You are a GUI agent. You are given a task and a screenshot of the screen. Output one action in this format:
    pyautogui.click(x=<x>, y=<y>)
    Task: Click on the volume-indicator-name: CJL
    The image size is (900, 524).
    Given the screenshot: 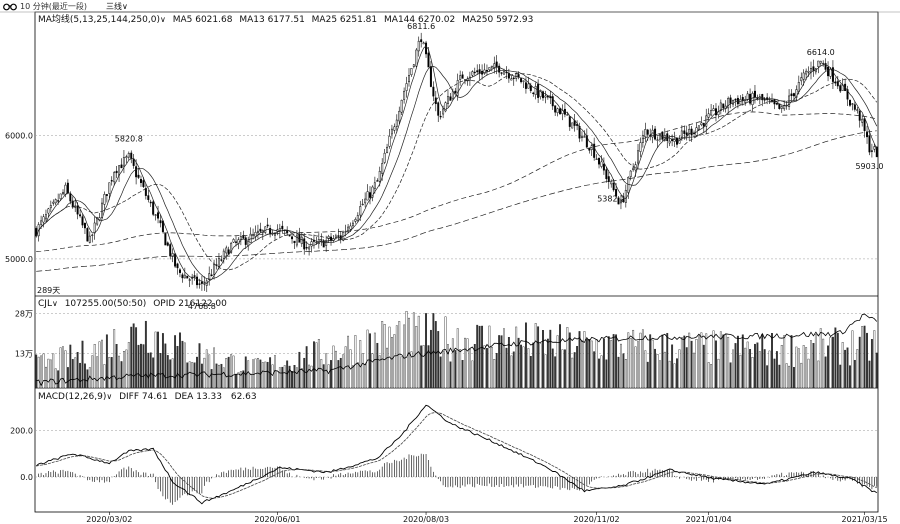 What is the action you would take?
    pyautogui.click(x=45, y=304)
    